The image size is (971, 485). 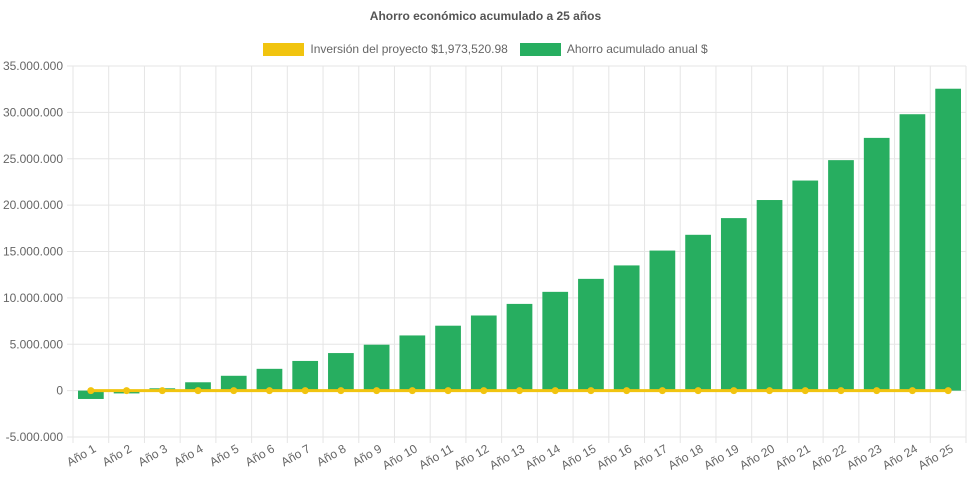 I want to click on x-tick-label: Año 16, so click(x=614, y=456).